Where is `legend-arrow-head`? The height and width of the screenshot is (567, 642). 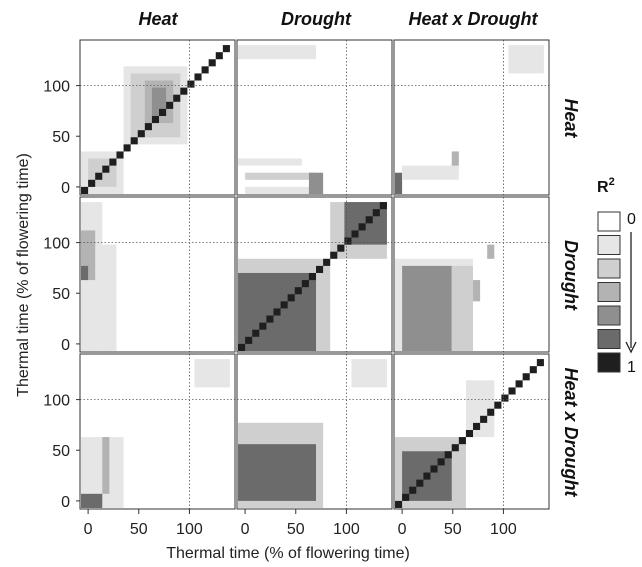 legend-arrow-head is located at coordinates (631, 347).